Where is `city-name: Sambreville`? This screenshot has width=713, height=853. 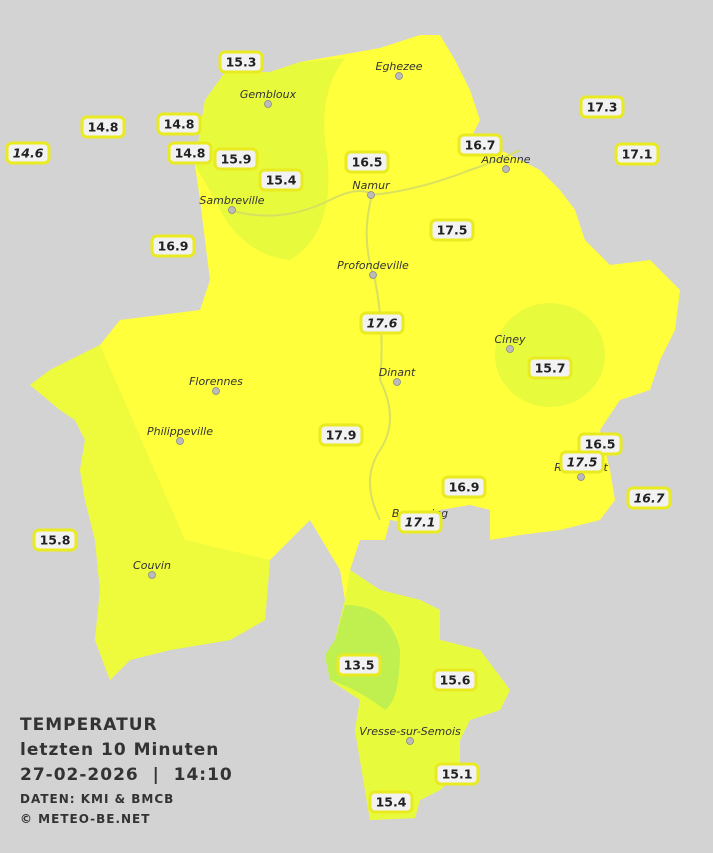 city-name: Sambreville is located at coordinates (231, 200).